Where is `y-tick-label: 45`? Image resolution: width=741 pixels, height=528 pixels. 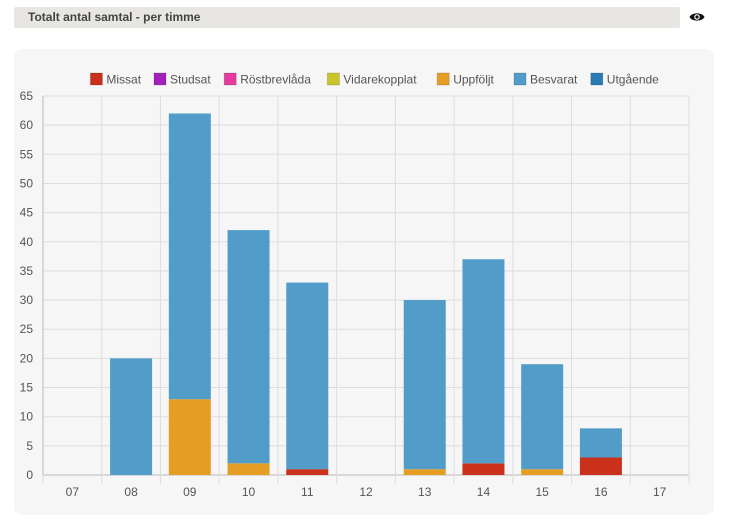 y-tick-label: 45 is located at coordinates (27, 213).